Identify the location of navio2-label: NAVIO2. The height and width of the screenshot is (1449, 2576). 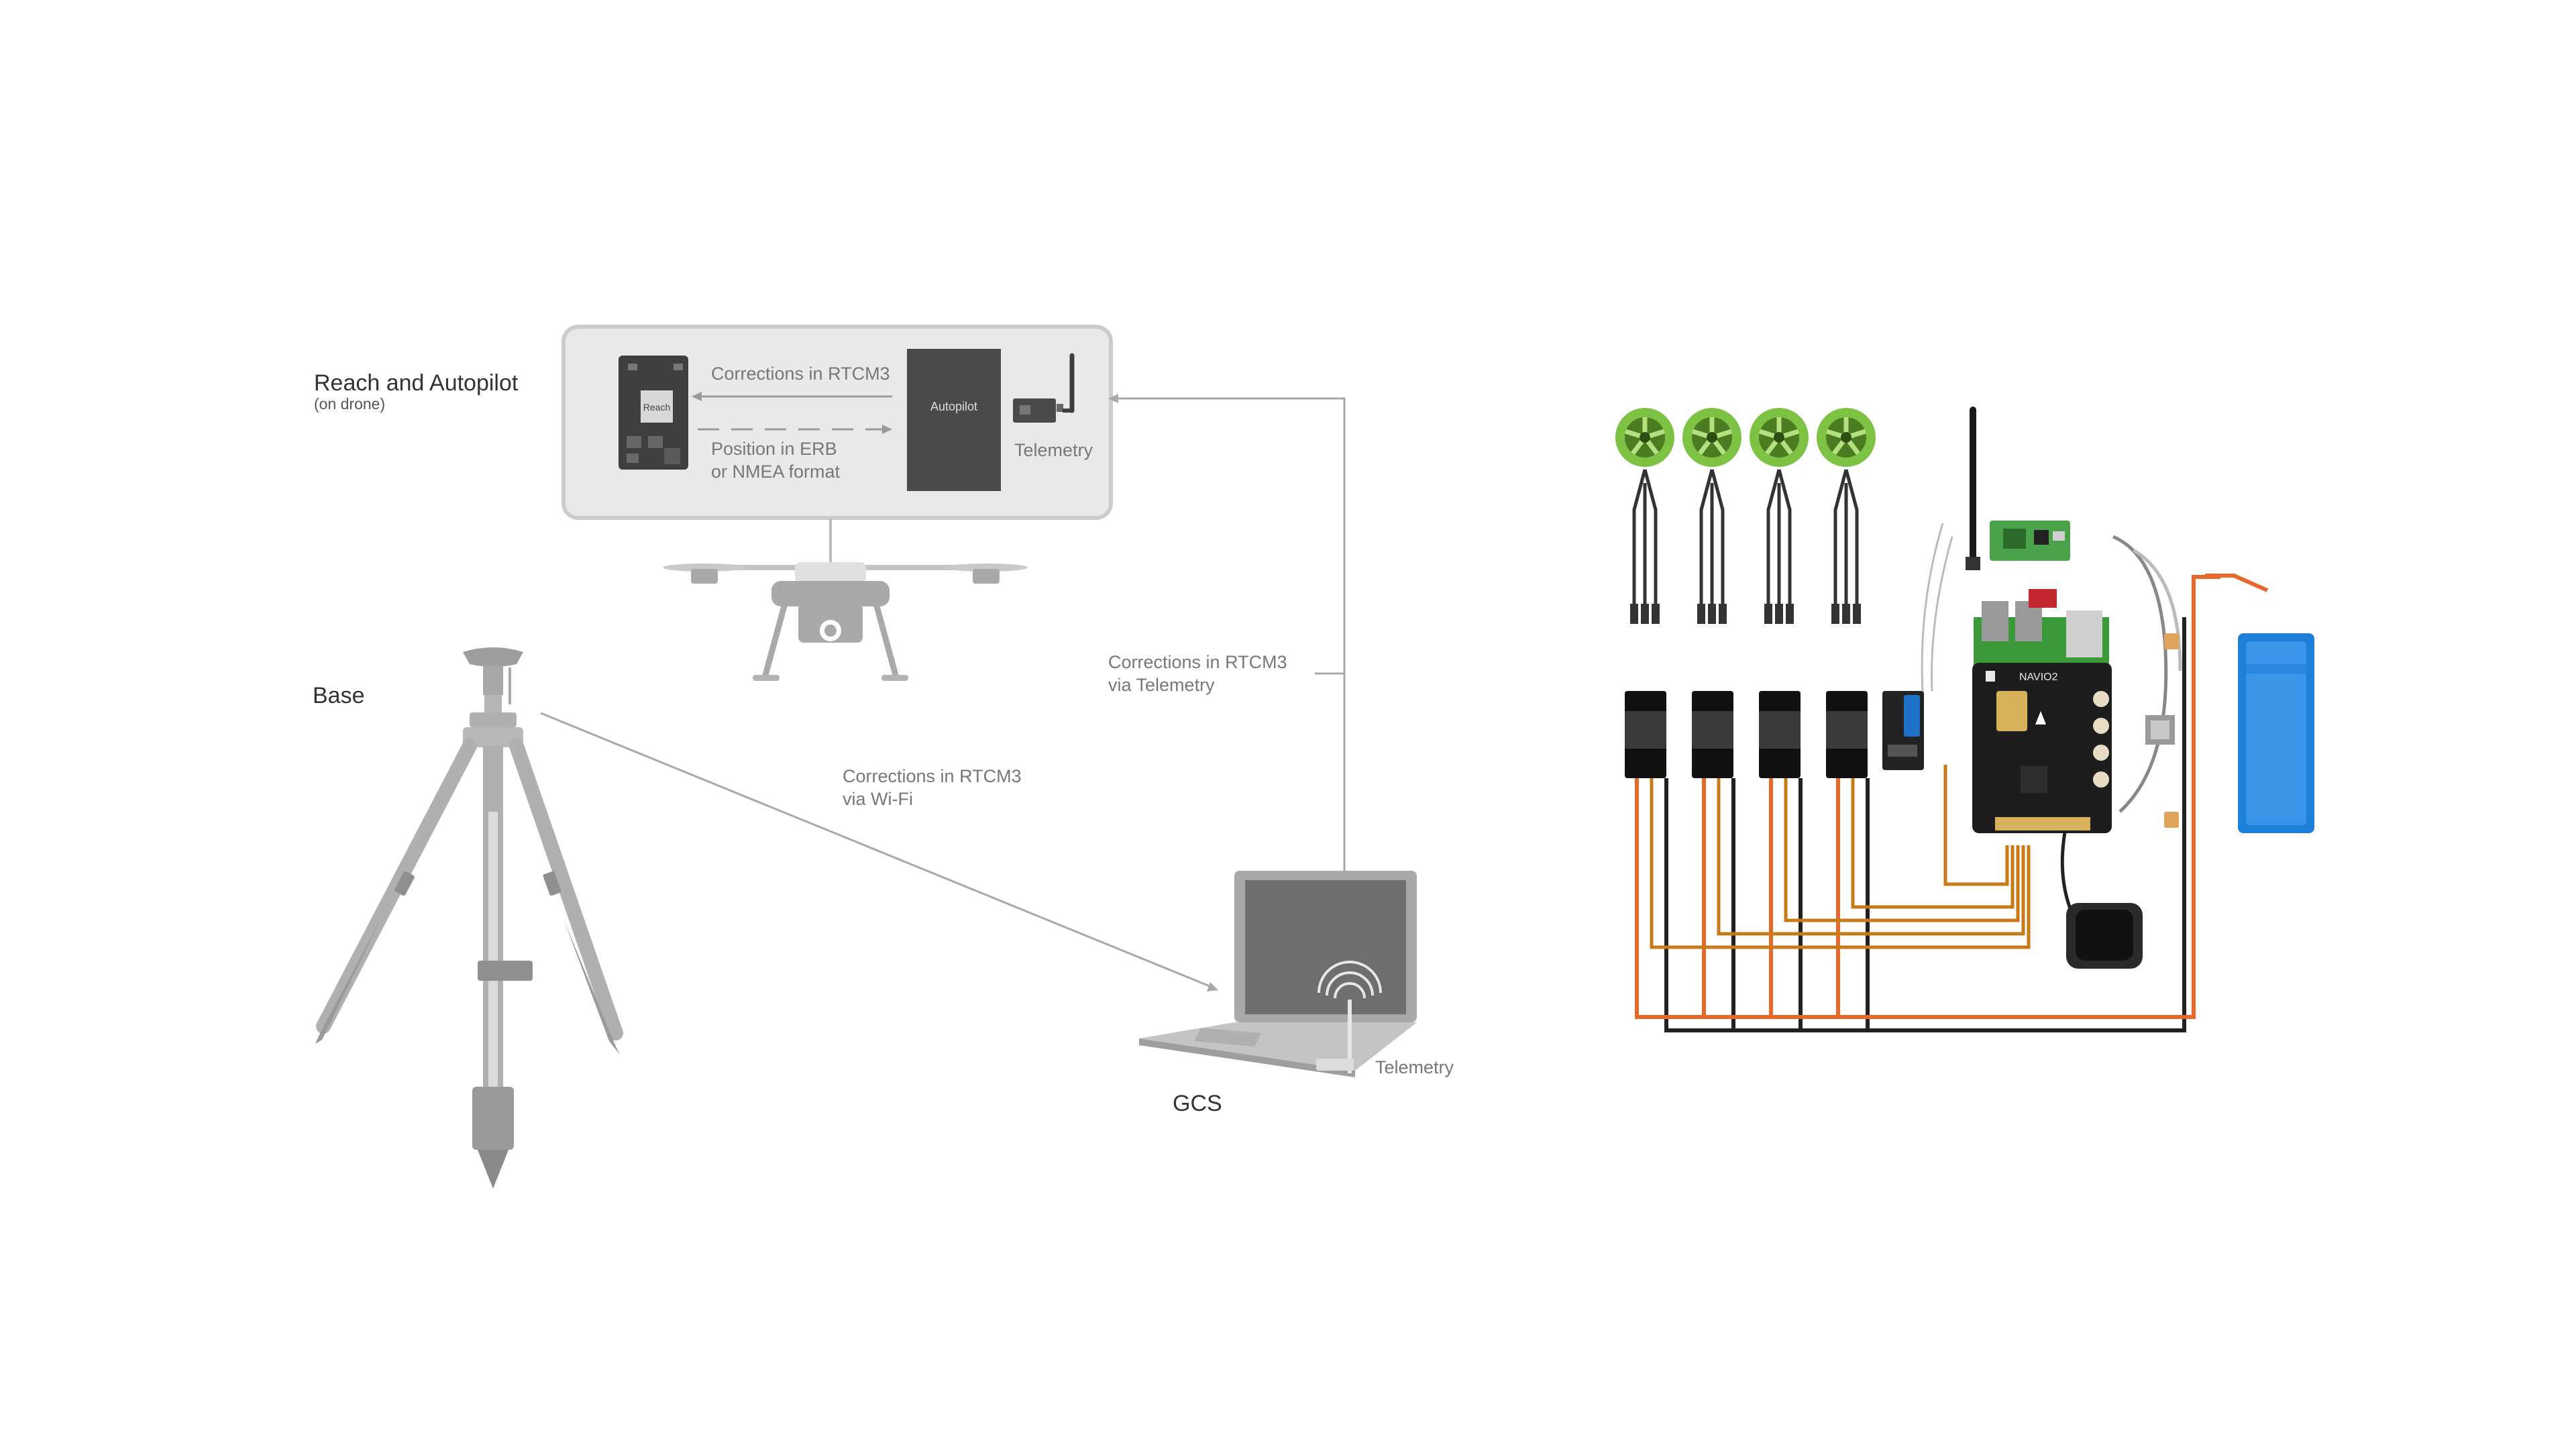
(2038, 677).